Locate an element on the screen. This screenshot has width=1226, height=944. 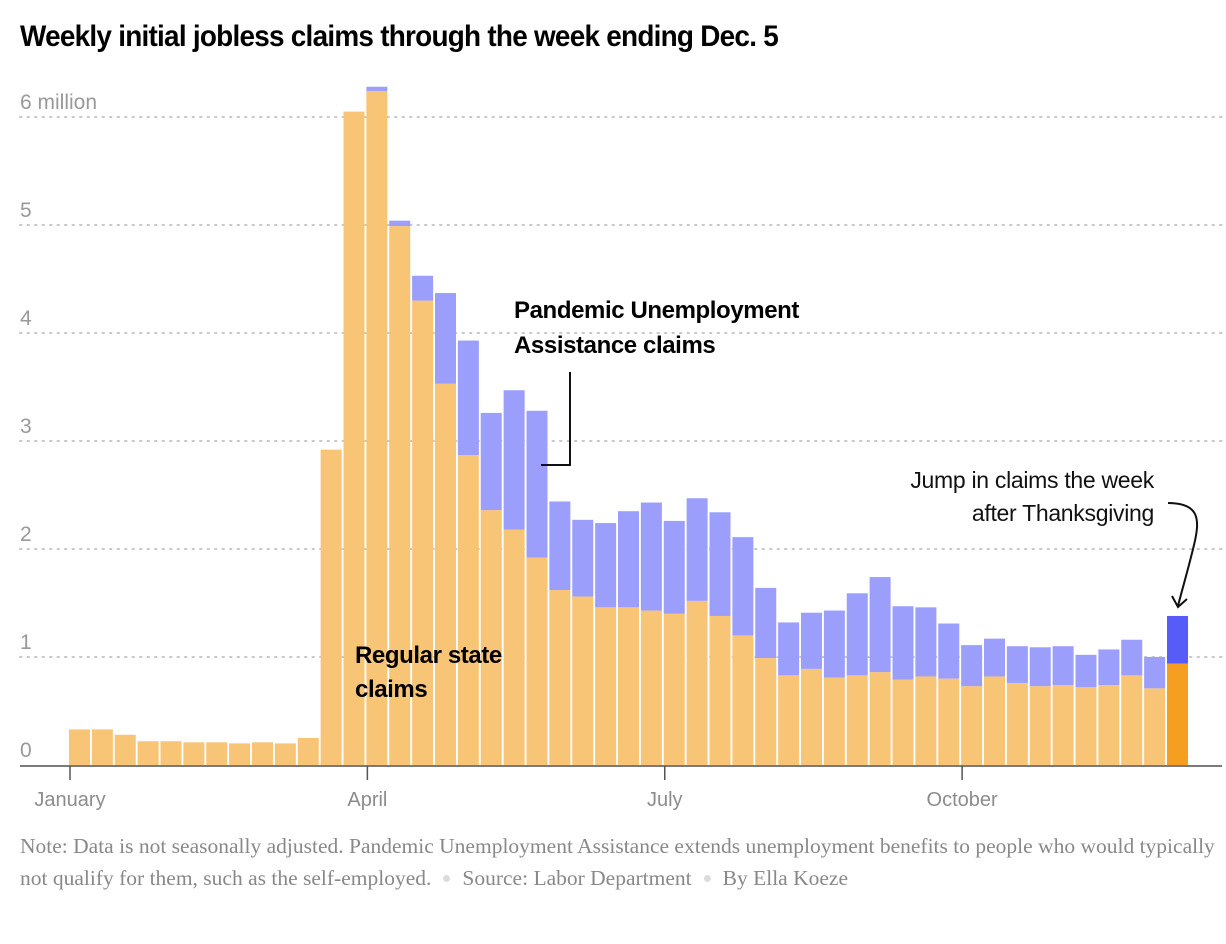
source-text: Source: Labor Department is located at coordinates (577, 878).